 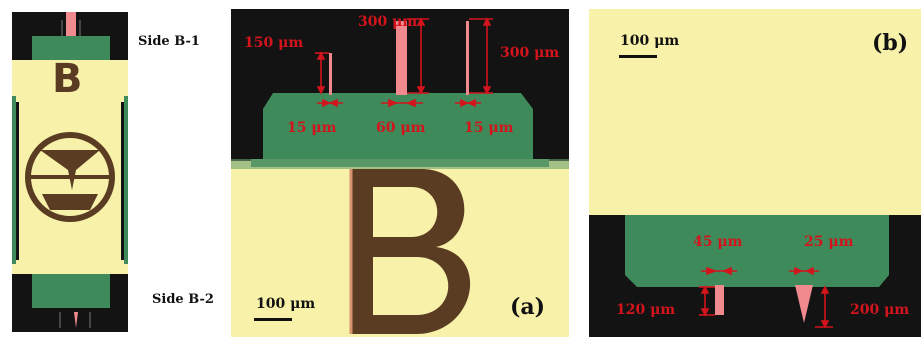 I want to click on dim-a-150um: 150 μm, so click(x=274, y=43).